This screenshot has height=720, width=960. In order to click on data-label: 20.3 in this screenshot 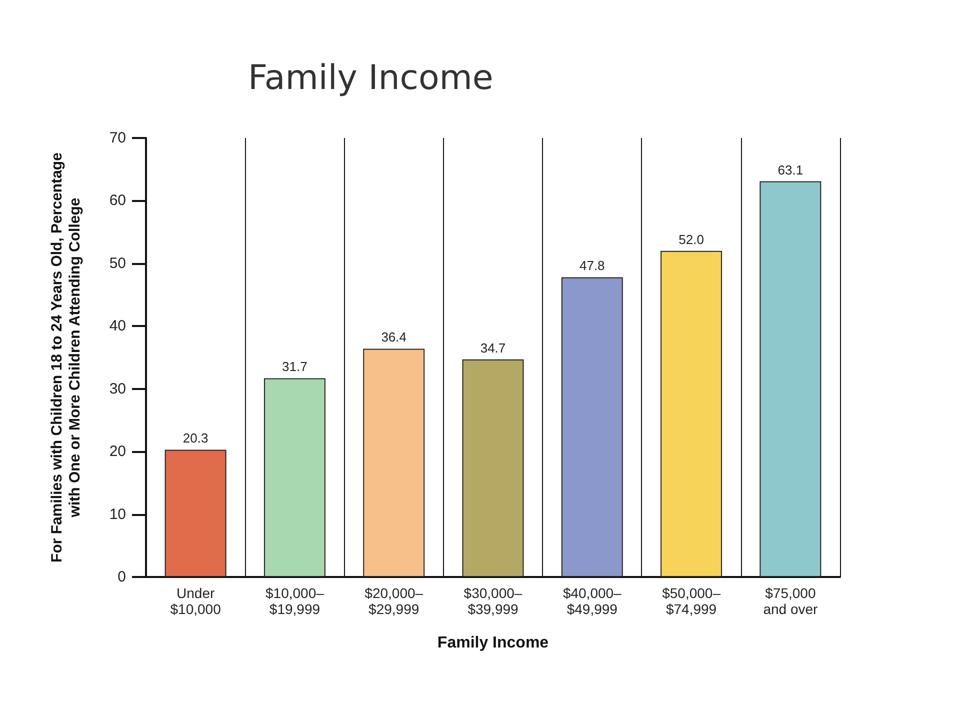, I will do `click(195, 438)`.